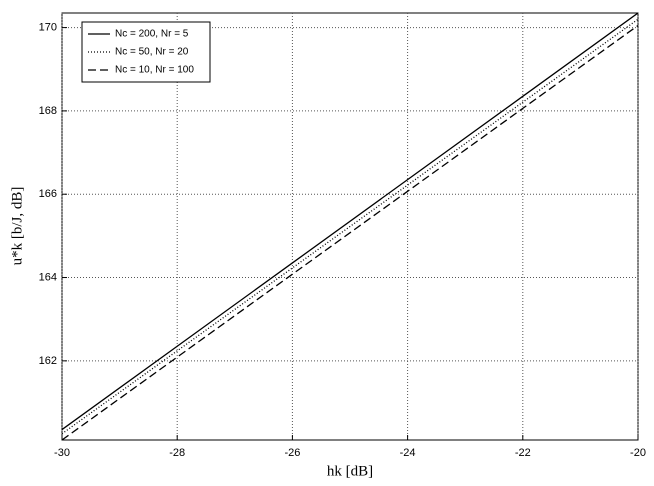 This screenshot has height=486, width=654. Describe the element at coordinates (62, 453) in the screenshot. I see `x-tick-label: -30` at that location.